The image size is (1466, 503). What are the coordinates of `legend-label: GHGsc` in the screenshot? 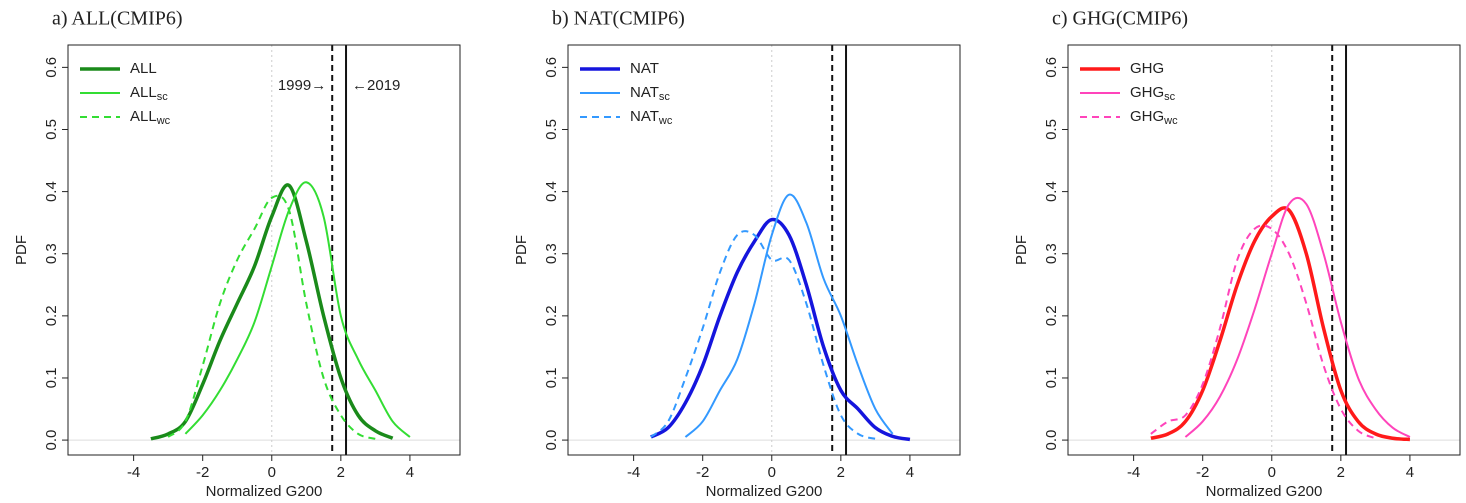 It's located at (1153, 93).